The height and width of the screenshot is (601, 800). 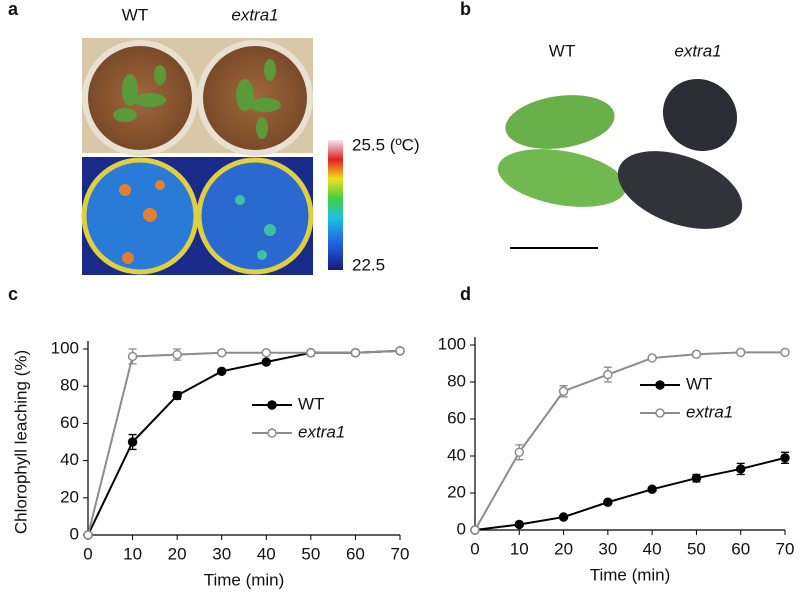 I want to click on panel-label: d, so click(x=465, y=294).